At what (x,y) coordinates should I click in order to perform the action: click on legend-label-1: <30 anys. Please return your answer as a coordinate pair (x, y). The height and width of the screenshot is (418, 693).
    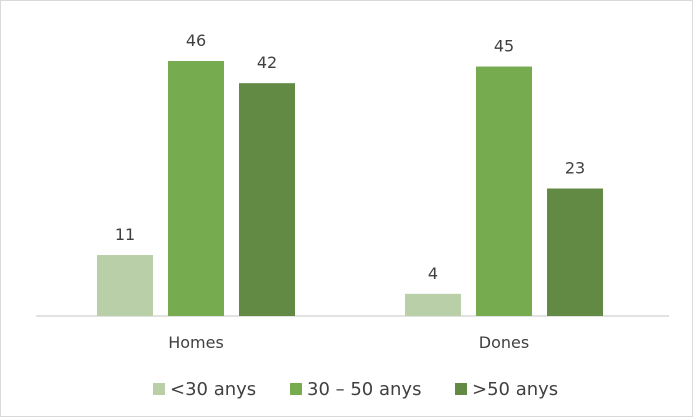
    Looking at the image, I should click on (213, 389).